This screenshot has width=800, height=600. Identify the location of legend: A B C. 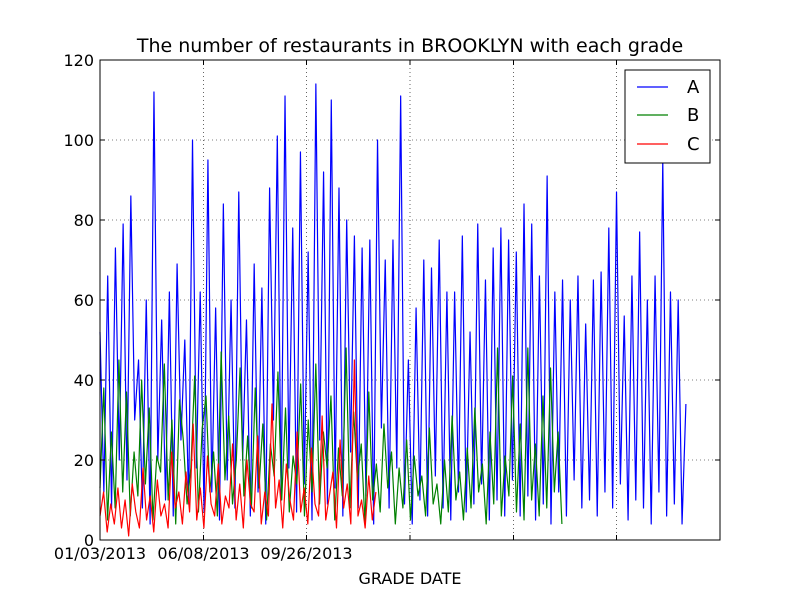
(667, 116).